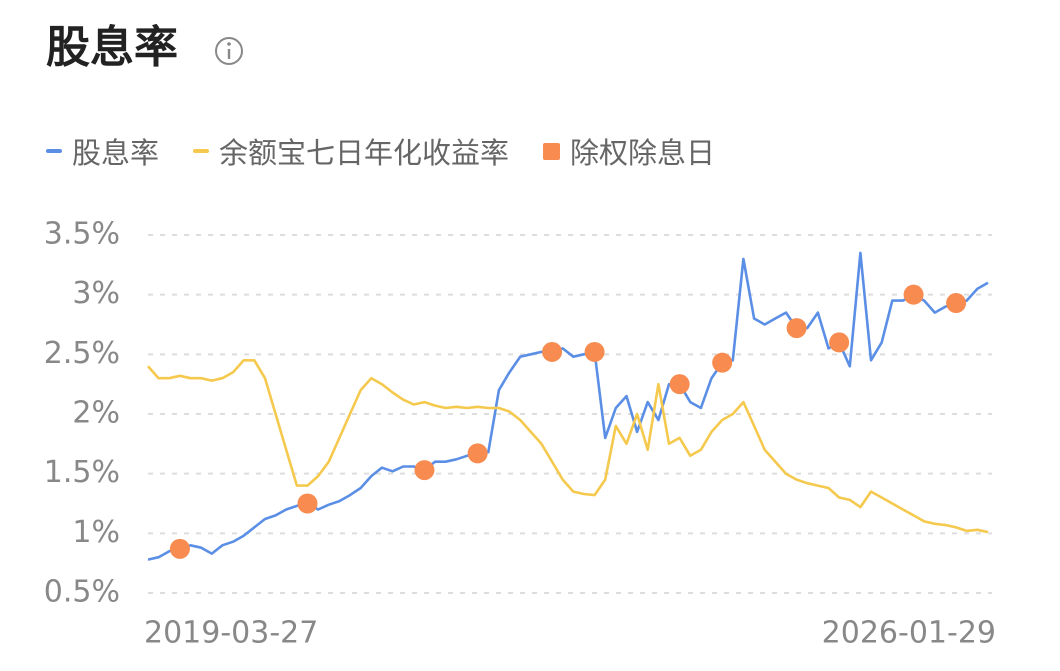 The height and width of the screenshot is (671, 1060). What do you see at coordinates (364, 153) in the screenshot?
I see `legend-label: 余额宝七日年化收益率` at bounding box center [364, 153].